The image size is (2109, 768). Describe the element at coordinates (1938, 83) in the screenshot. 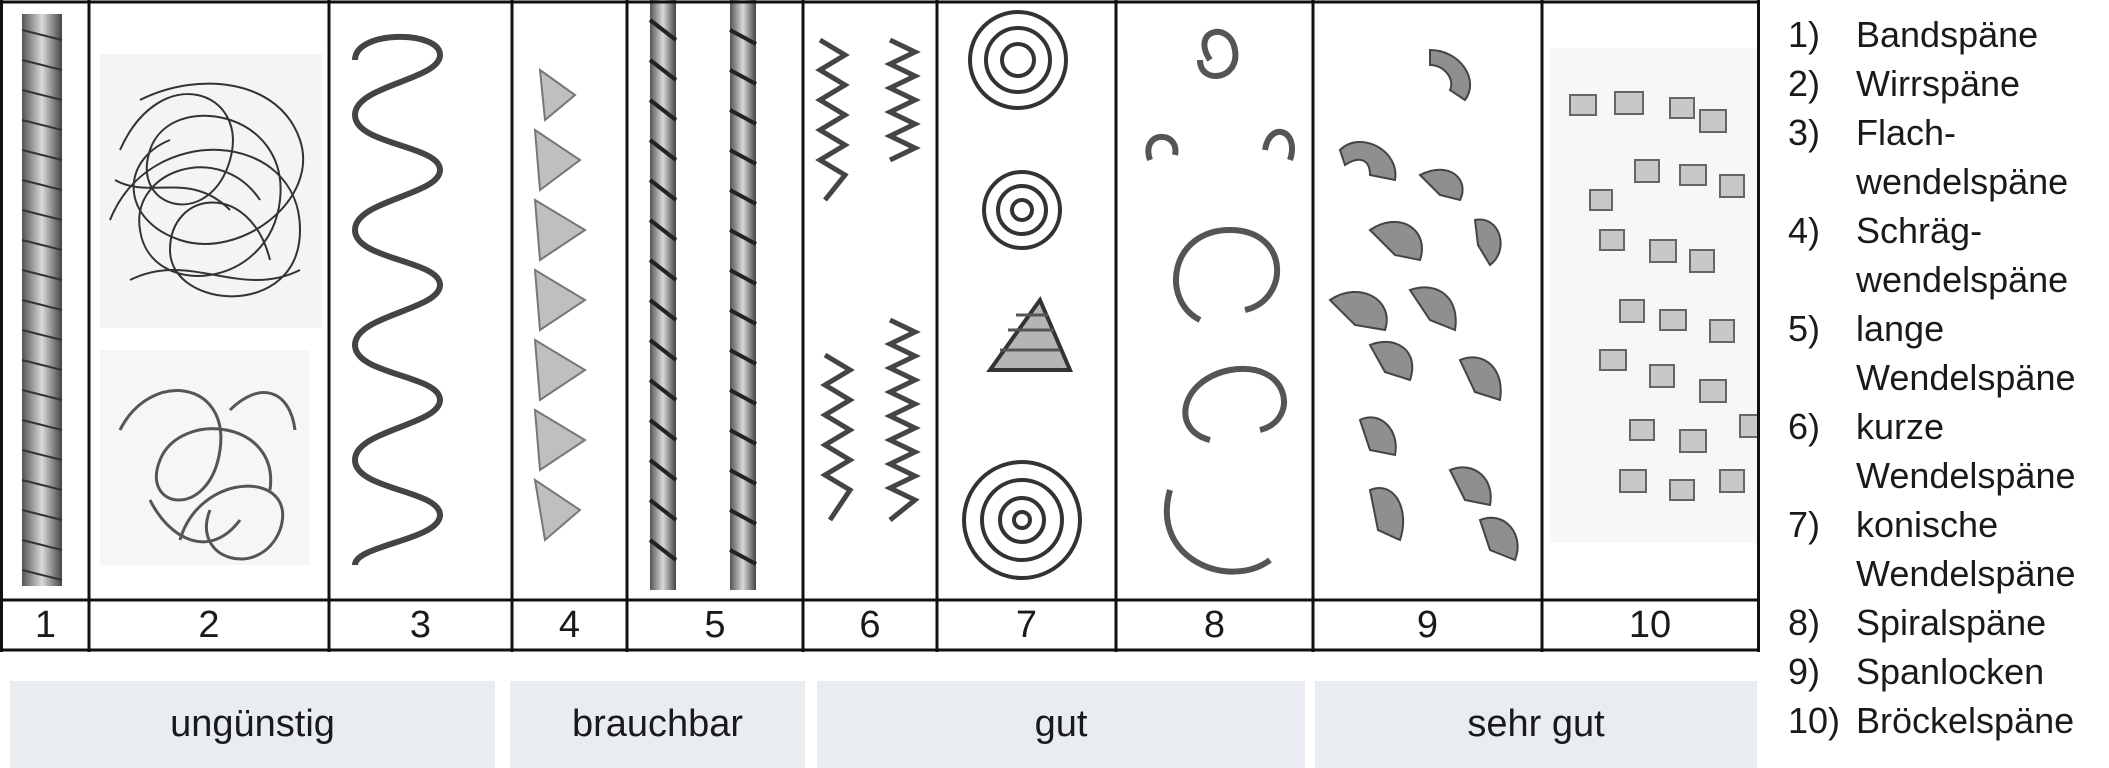

I see `legend-label: Wirrspäne` at that location.